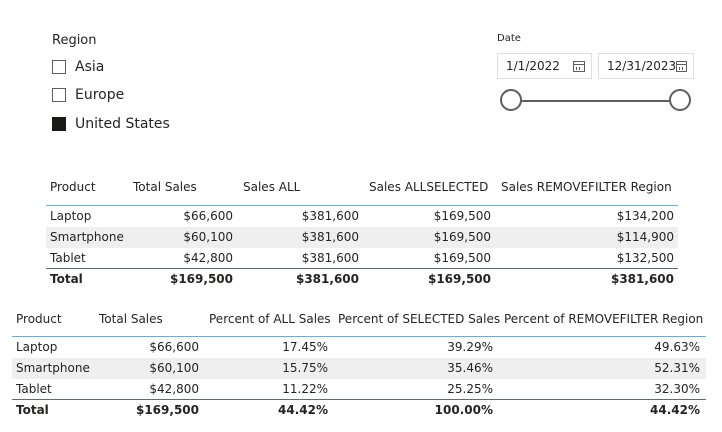  I want to click on table-cell: 35.46%, so click(470, 368).